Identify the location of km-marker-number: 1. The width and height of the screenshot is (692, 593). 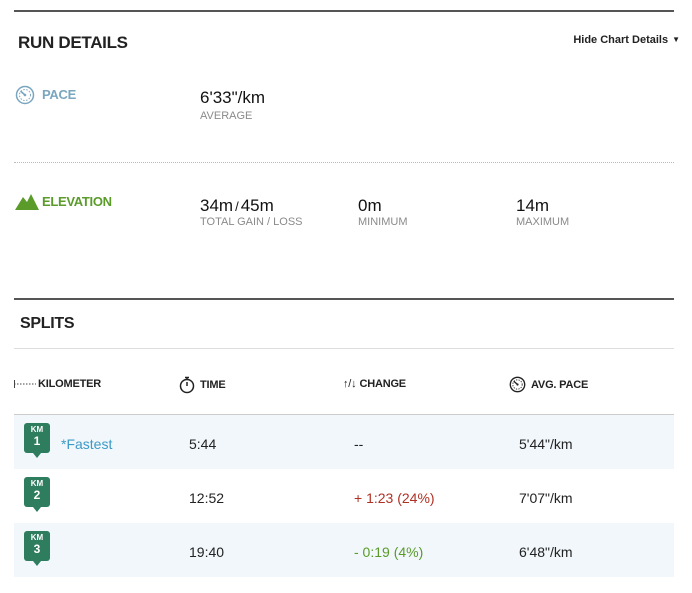
(37, 441).